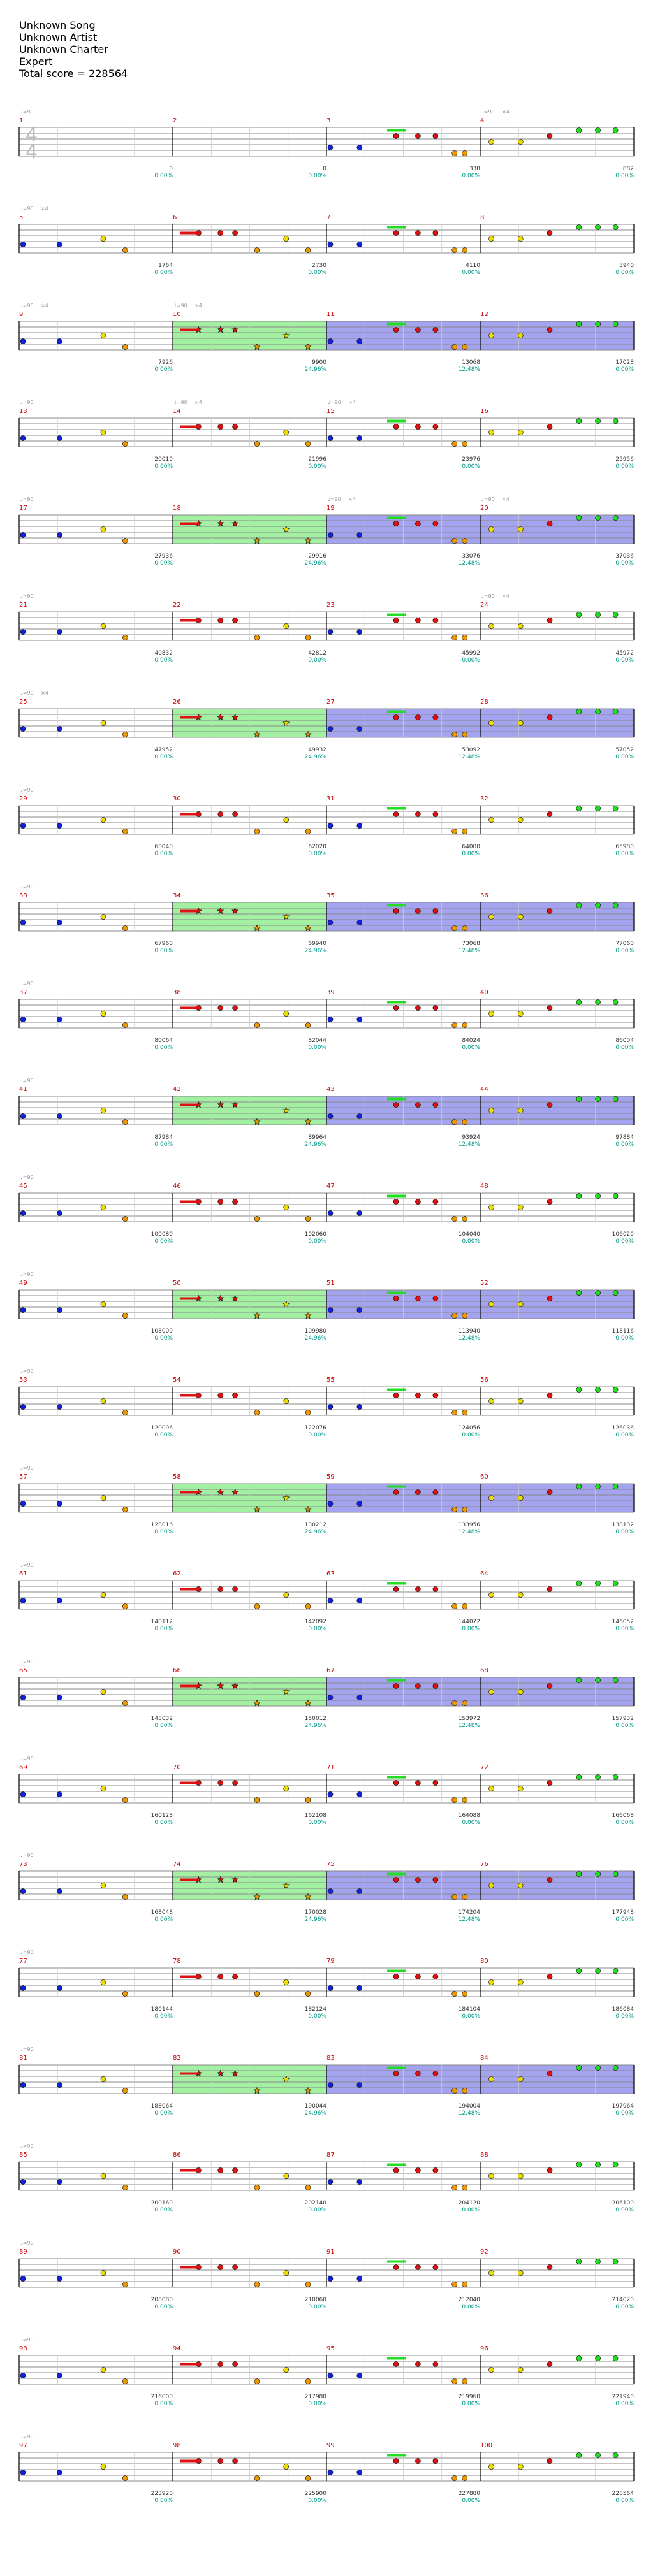 This screenshot has height=2576, width=653. I want to click on measure-number: 75, so click(330, 1864).